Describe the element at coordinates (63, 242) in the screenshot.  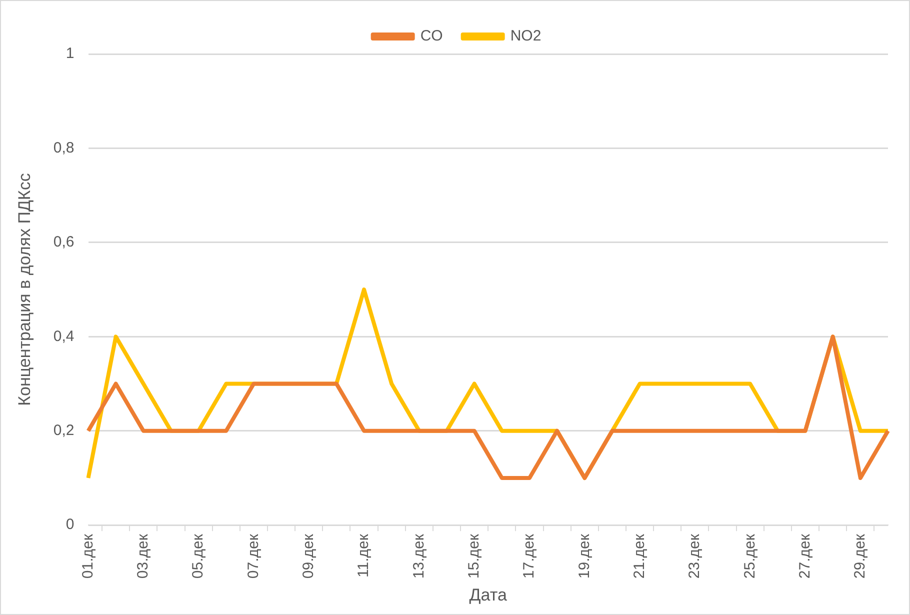
I see `y-tick-label: 0,6` at that location.